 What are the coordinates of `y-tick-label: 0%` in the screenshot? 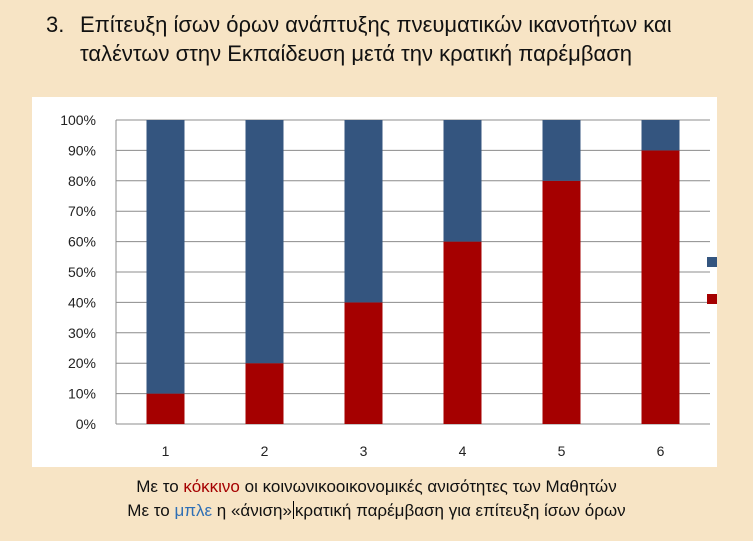 It's located at (86, 424).